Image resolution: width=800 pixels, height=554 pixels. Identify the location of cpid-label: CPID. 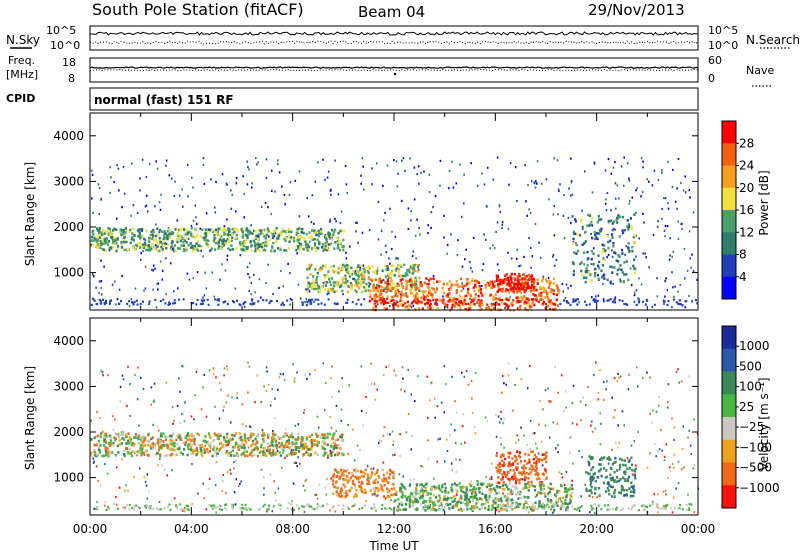
(20, 98).